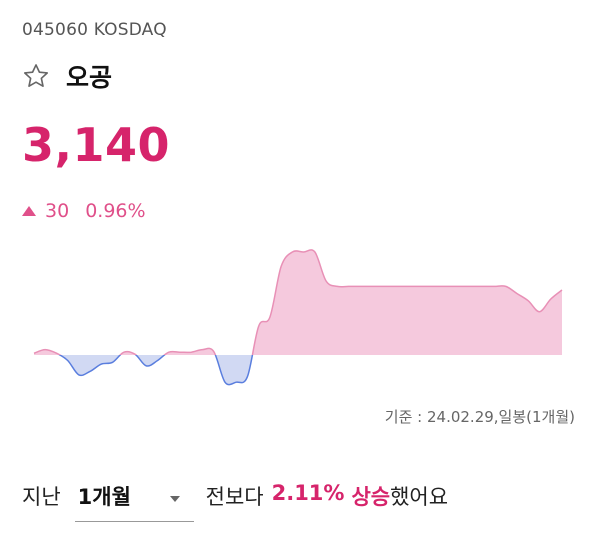 Image resolution: width=600 pixels, height=545 pixels. Describe the element at coordinates (115, 211) in the screenshot. I see `change-rate: 0.96%` at that location.